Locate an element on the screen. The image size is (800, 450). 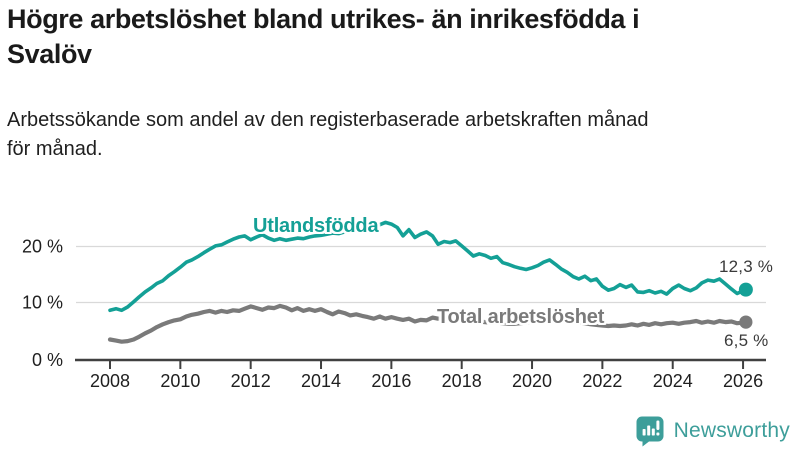
newsworthy-logo: Newsworthy is located at coordinates (712, 431).